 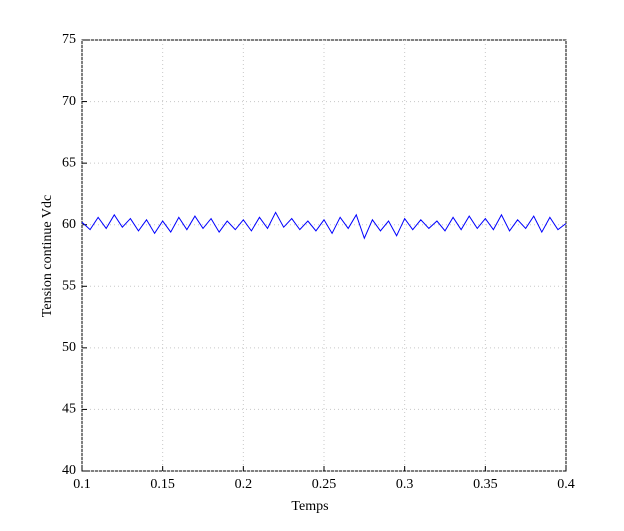 What do you see at coordinates (244, 484) in the screenshot?
I see `x-tick-label: 0.2` at bounding box center [244, 484].